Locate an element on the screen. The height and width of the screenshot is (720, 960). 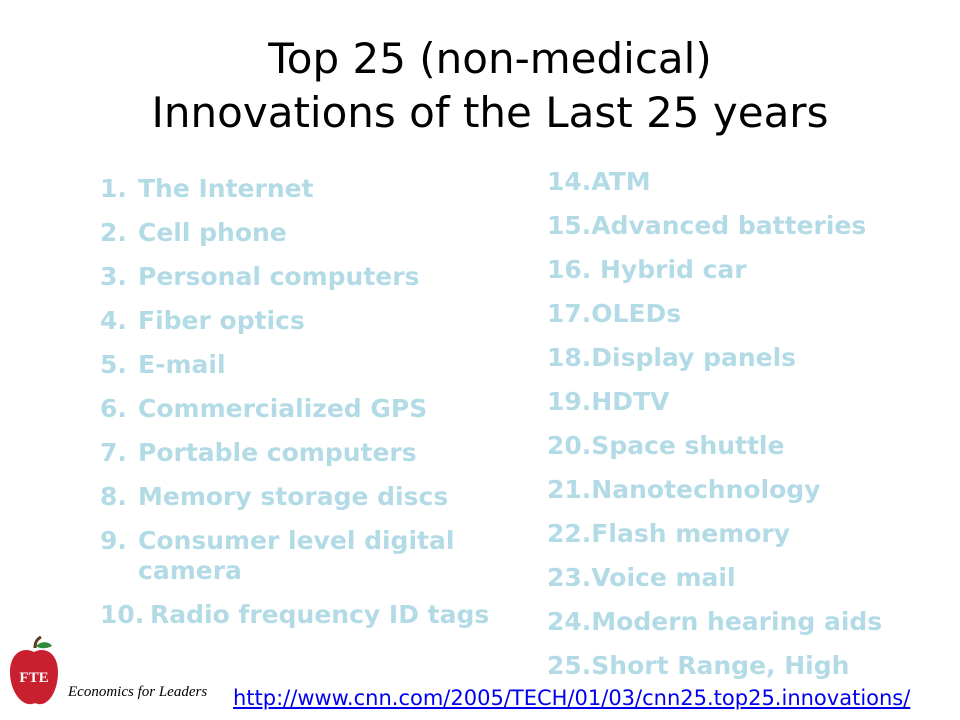
list-number: 16. is located at coordinates (573, 269).